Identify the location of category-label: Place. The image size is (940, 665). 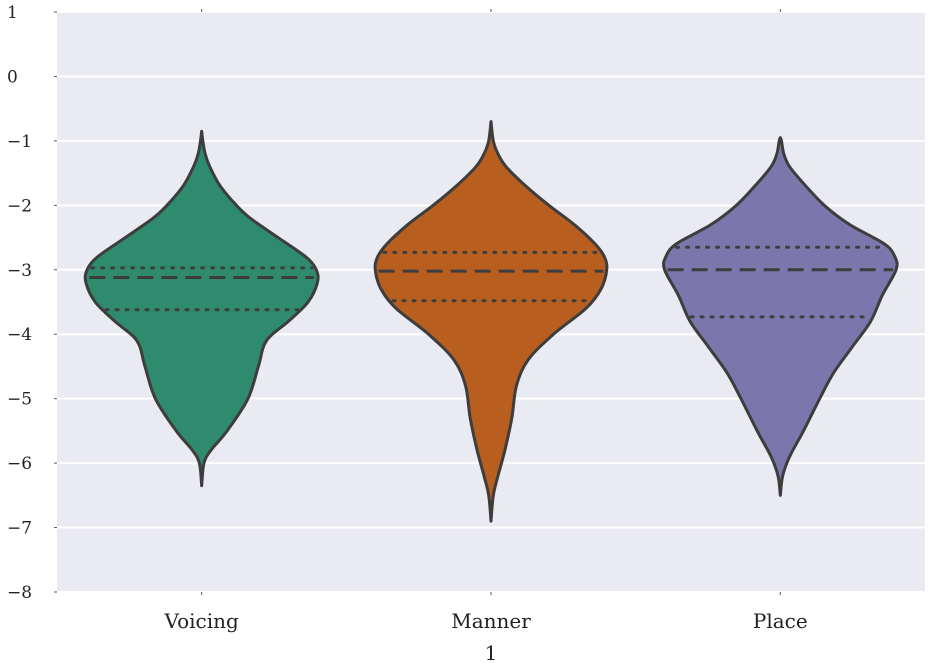
(780, 621).